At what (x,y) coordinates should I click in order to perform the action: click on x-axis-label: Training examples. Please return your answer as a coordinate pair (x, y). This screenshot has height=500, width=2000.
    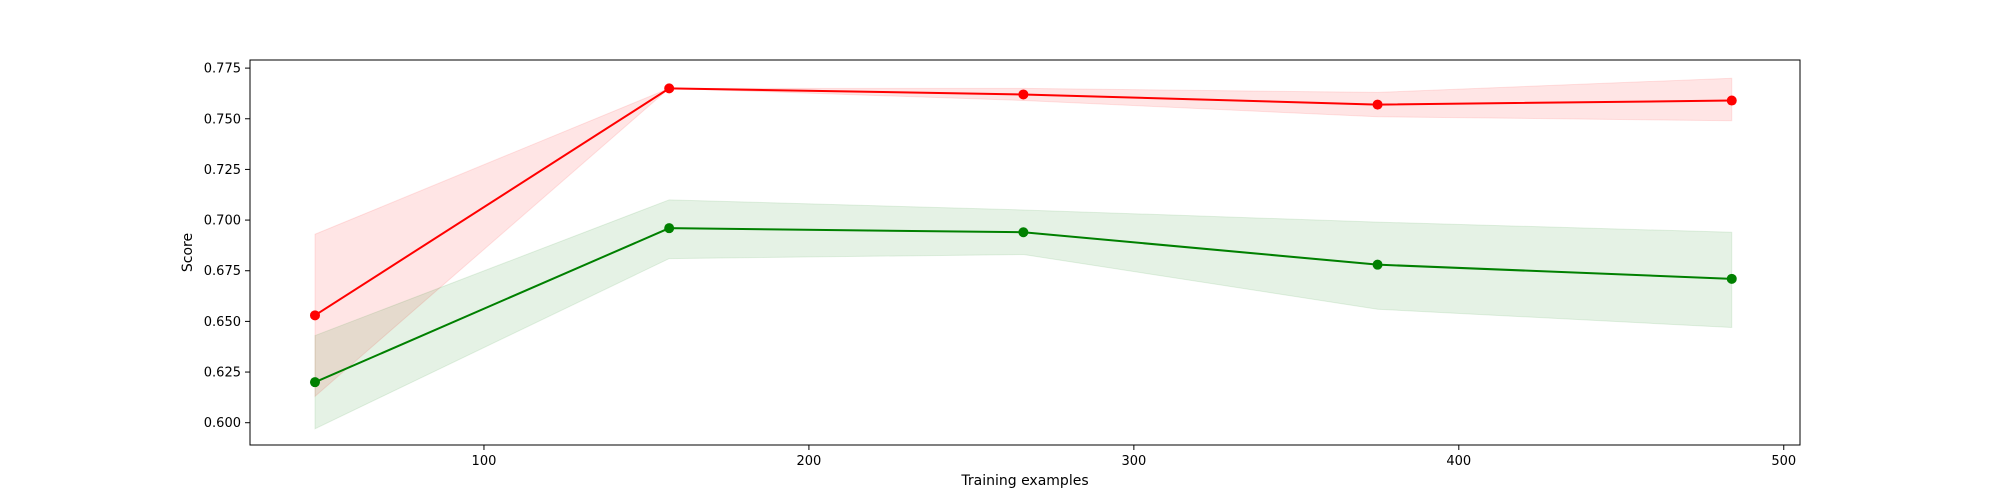
    Looking at the image, I should click on (1024, 481).